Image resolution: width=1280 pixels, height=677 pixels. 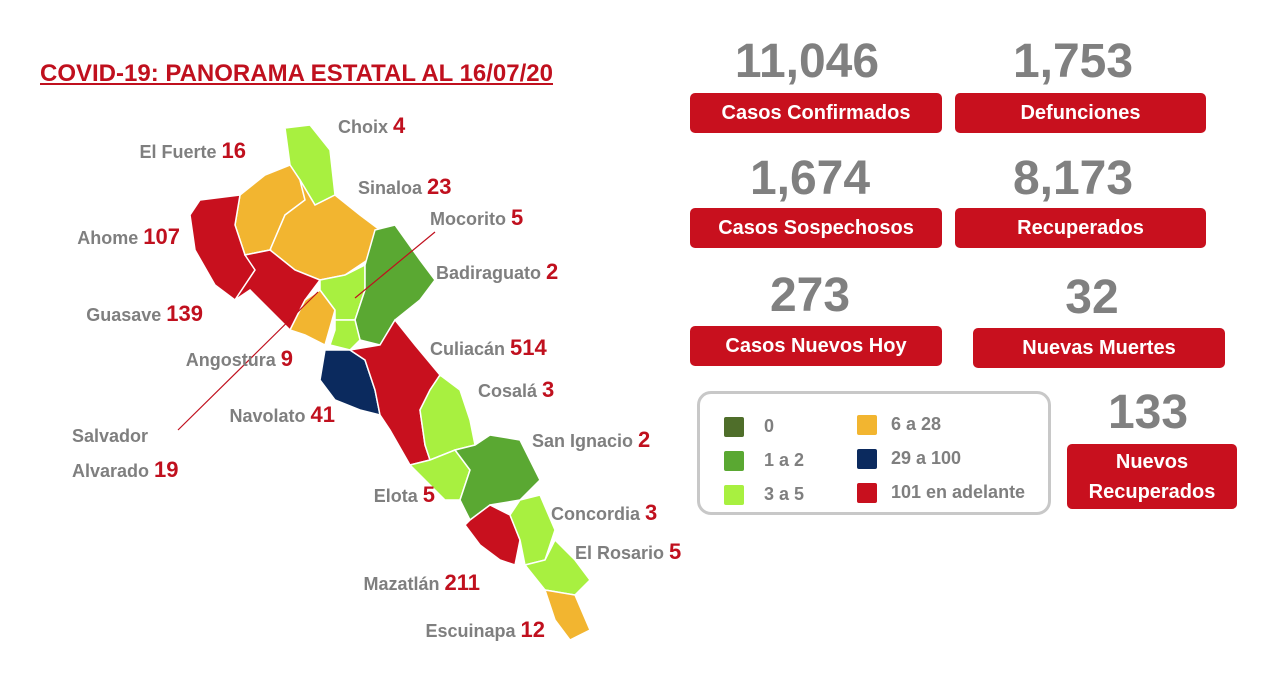 I want to click on cases: 9, so click(x=286, y=358).